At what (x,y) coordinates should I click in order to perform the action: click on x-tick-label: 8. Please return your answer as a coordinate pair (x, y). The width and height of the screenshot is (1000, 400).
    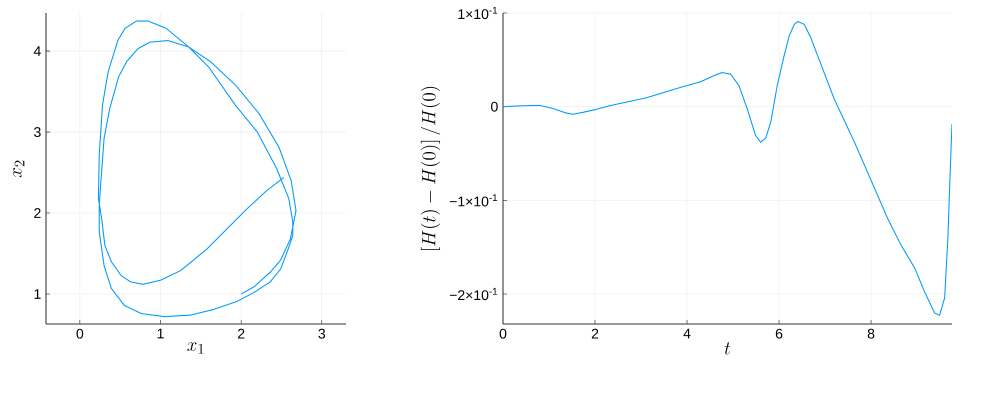
    Looking at the image, I should click on (871, 333).